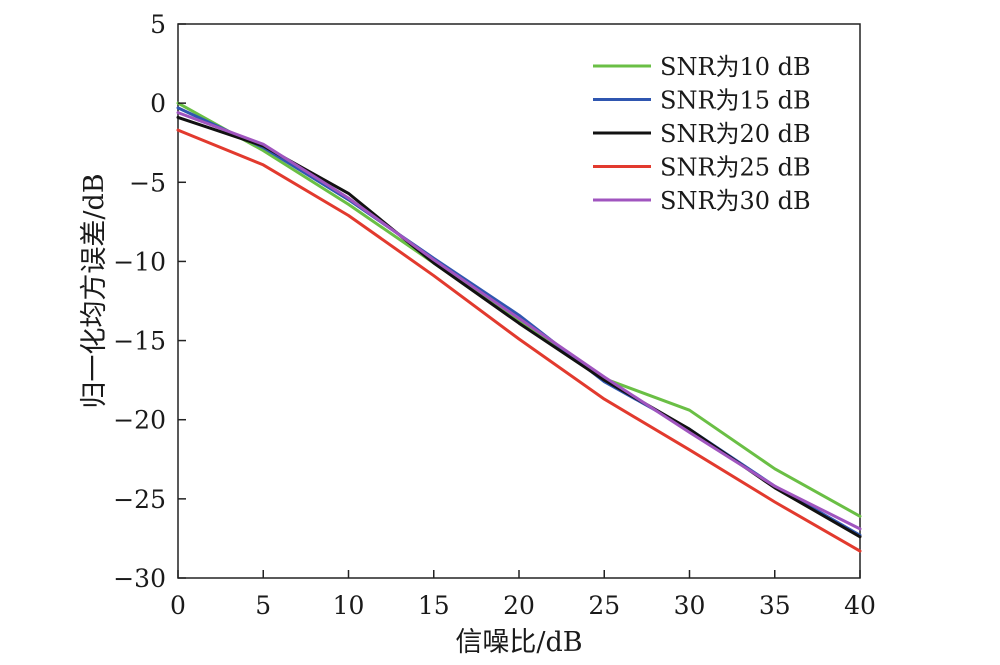 The image size is (1000, 665). Describe the element at coordinates (604, 605) in the screenshot. I see `x-tick-label: 25` at that location.